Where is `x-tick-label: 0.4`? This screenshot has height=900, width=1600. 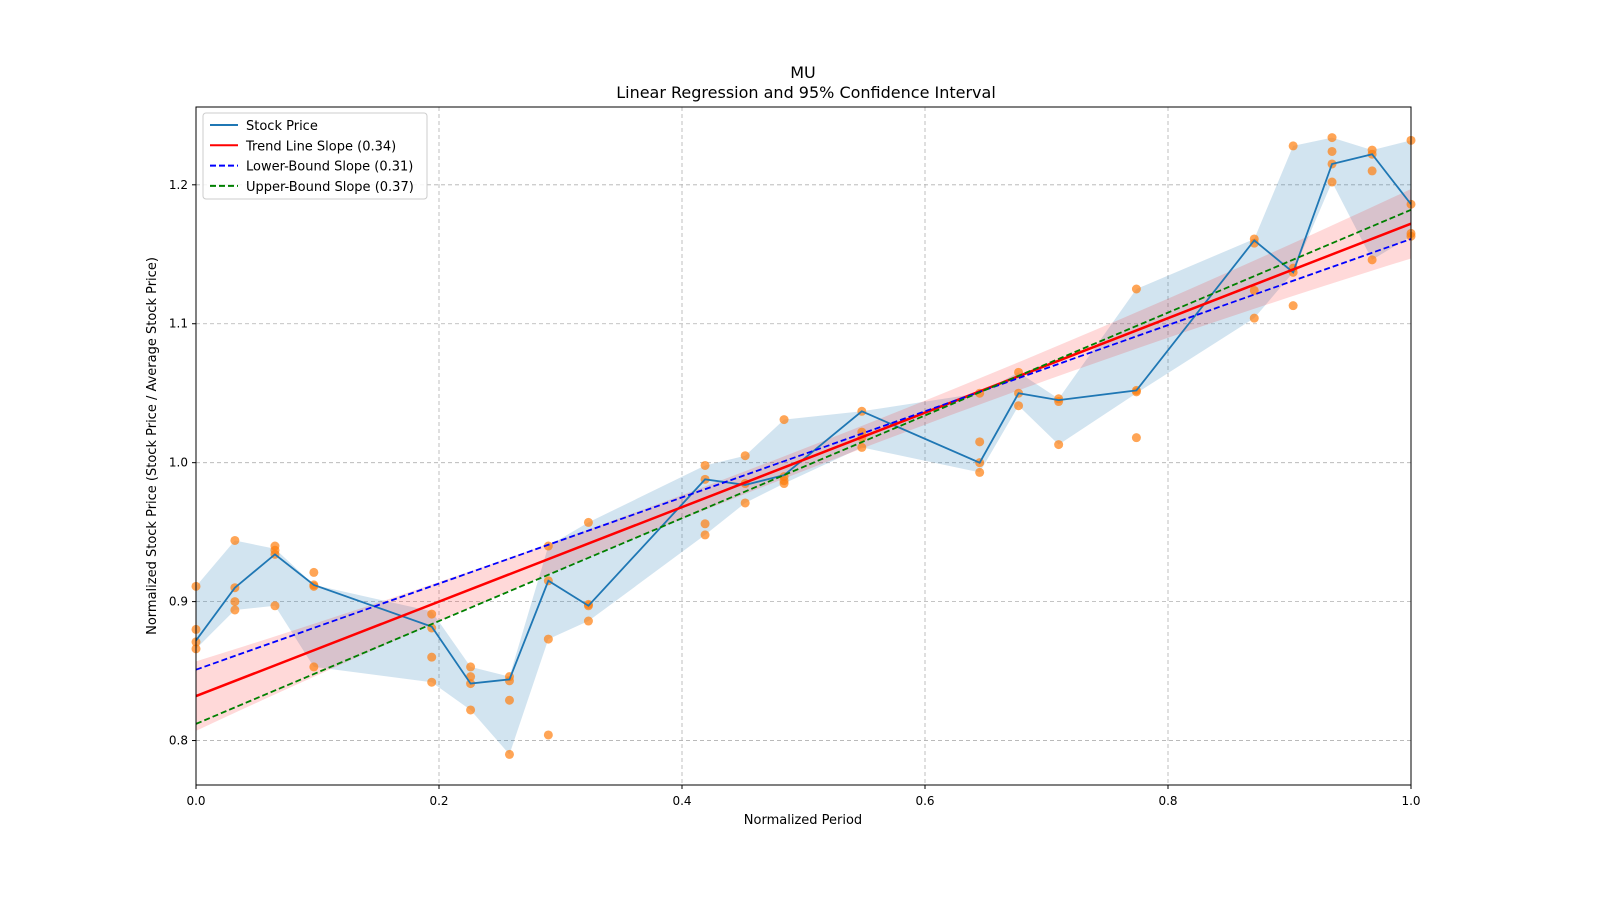
x-tick-label: 0.4 is located at coordinates (681, 801).